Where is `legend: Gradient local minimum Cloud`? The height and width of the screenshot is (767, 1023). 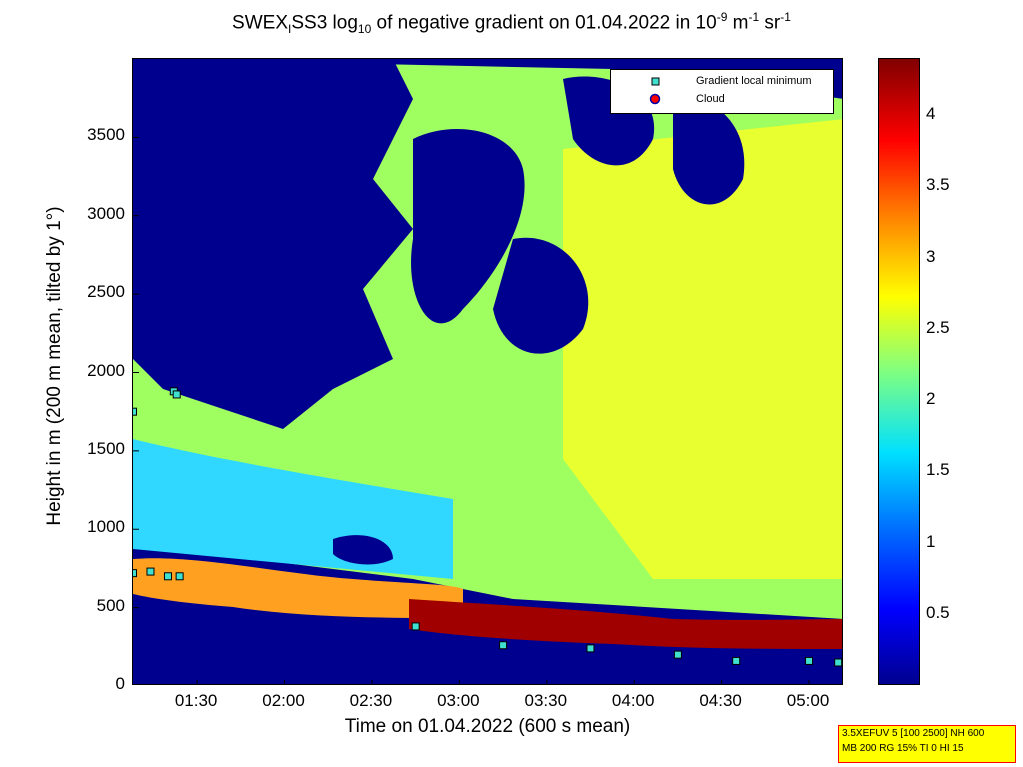
legend: Gradient local minimum Cloud is located at coordinates (722, 91).